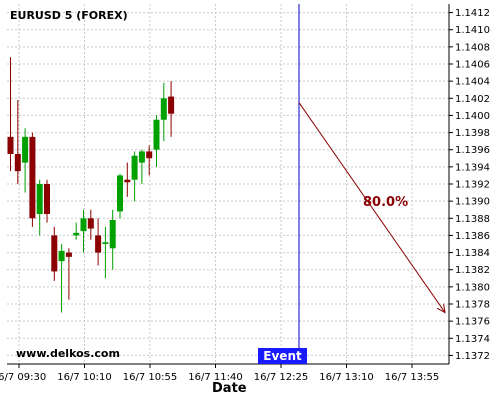 The height and width of the screenshot is (400, 500). What do you see at coordinates (282, 356) in the screenshot?
I see `event-label: Event` at bounding box center [282, 356].